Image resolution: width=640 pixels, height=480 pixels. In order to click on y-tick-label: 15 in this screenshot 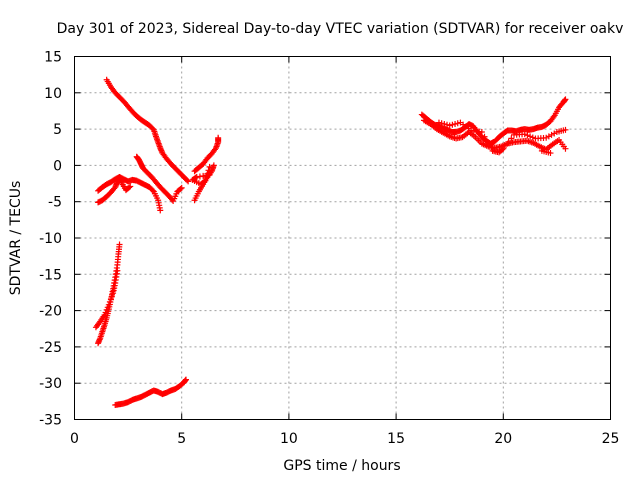, I will do `click(53, 58)`.